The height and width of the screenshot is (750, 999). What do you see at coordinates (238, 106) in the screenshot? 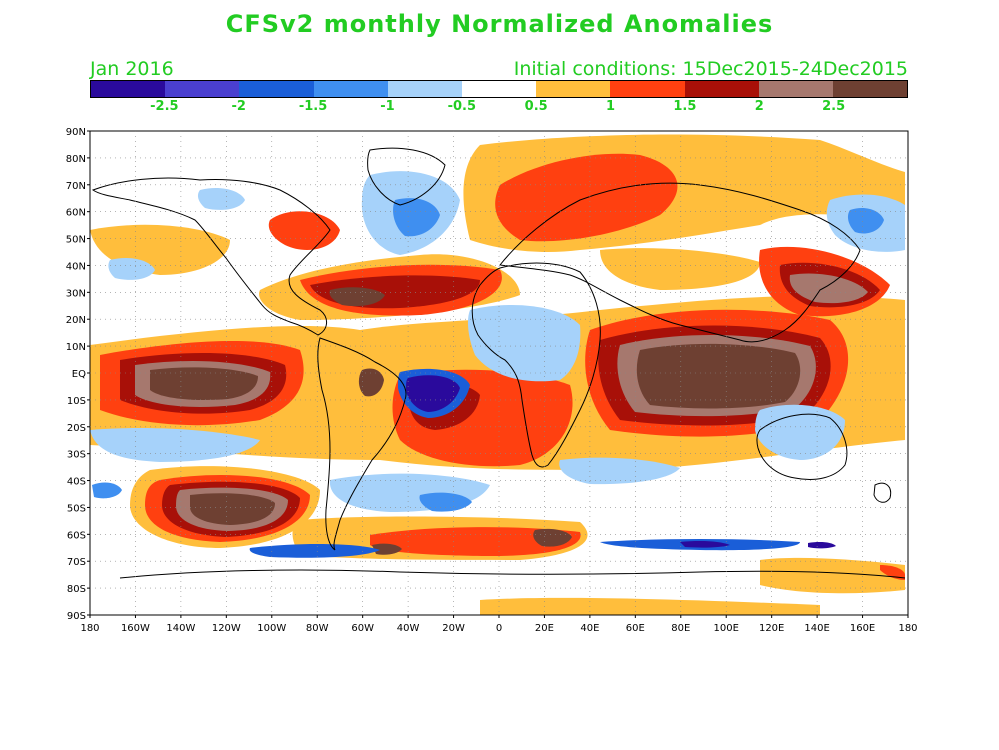
I see `colorbar-label: -2` at bounding box center [238, 106].